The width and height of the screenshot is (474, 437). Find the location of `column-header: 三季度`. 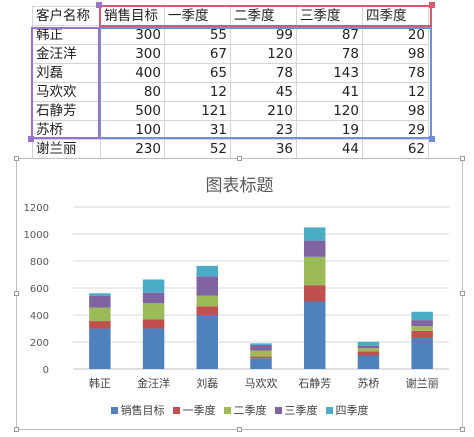

column-header: 三季度 is located at coordinates (329, 16).